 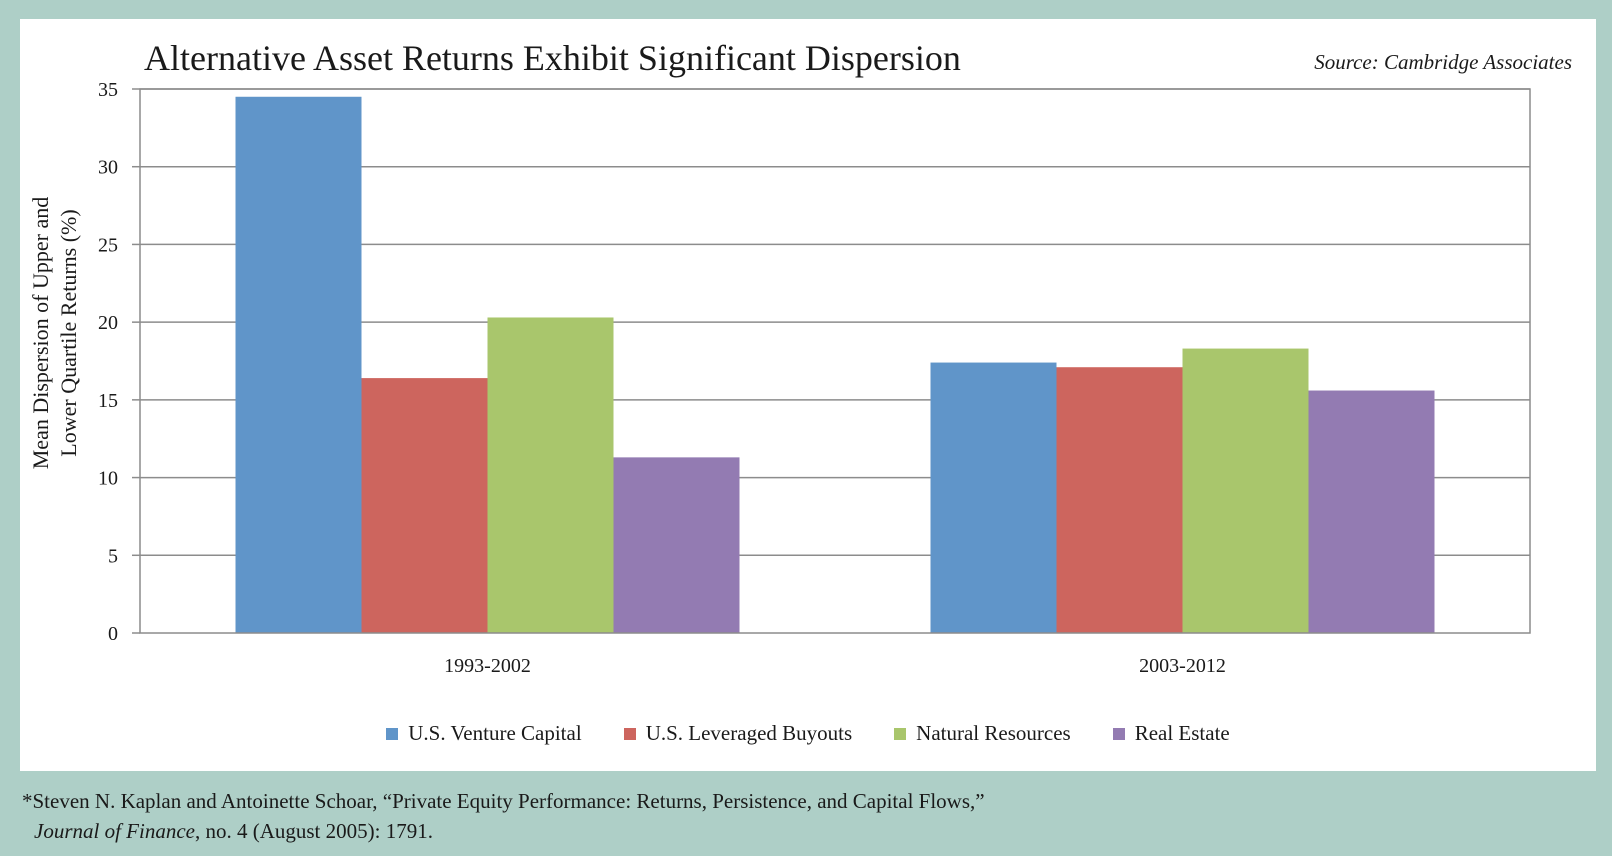 What do you see at coordinates (113, 556) in the screenshot?
I see `y-tick-label: 5` at bounding box center [113, 556].